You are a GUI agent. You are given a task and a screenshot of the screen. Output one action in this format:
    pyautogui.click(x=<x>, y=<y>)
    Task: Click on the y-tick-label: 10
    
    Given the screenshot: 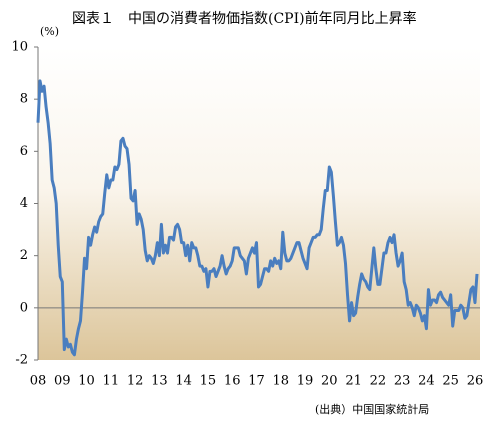 What is the action you would take?
    pyautogui.click(x=19, y=47)
    